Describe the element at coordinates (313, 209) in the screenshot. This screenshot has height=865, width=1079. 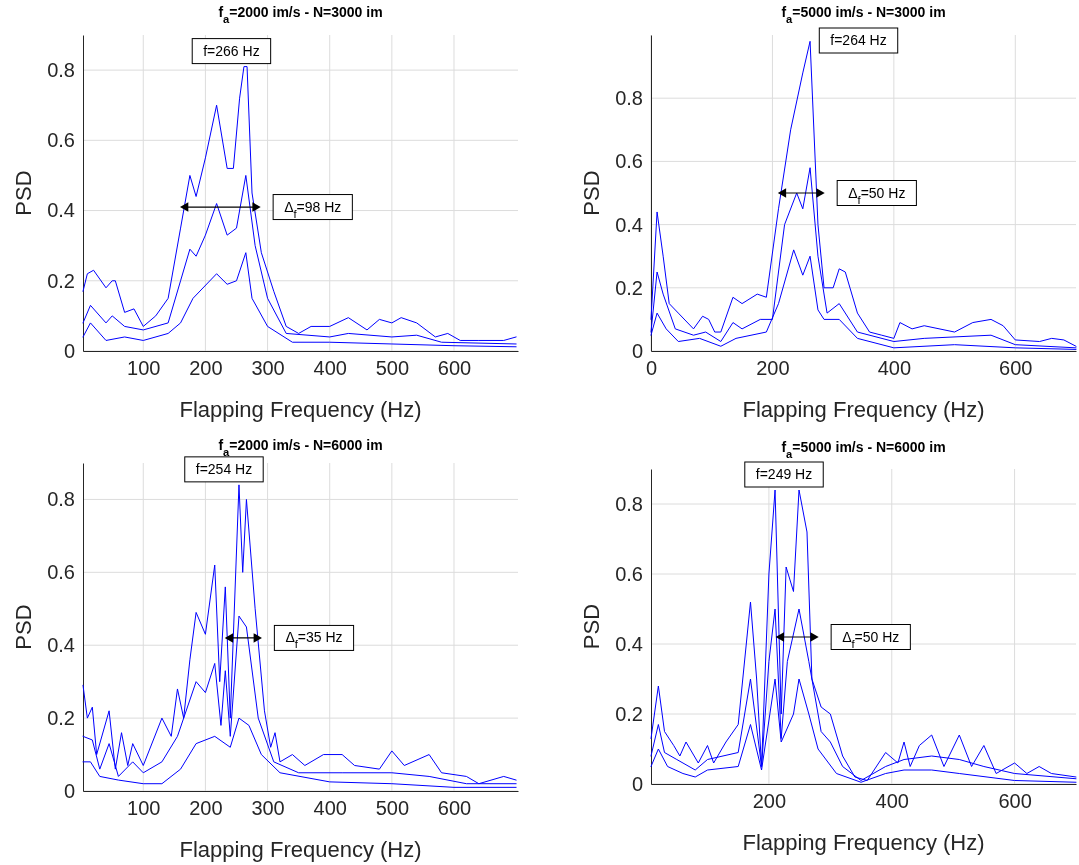
I see `annotation: Δ$_{f}$=98 Hz` at that location.